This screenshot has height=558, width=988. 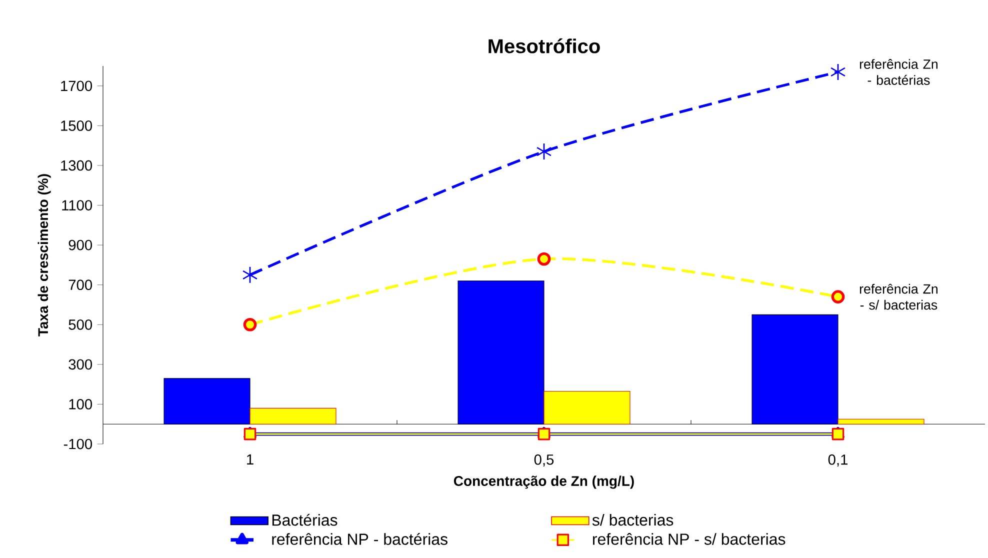 I want to click on legend-label: s/ bacterias, so click(x=633, y=520).